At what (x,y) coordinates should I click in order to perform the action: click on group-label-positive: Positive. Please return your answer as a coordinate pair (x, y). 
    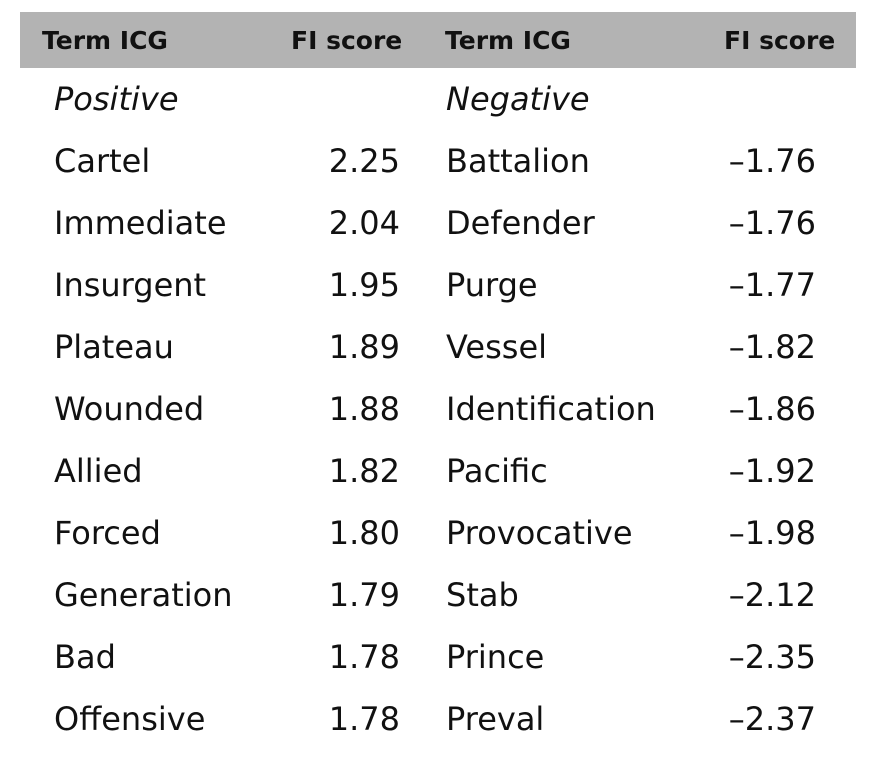
    Looking at the image, I should click on (116, 99).